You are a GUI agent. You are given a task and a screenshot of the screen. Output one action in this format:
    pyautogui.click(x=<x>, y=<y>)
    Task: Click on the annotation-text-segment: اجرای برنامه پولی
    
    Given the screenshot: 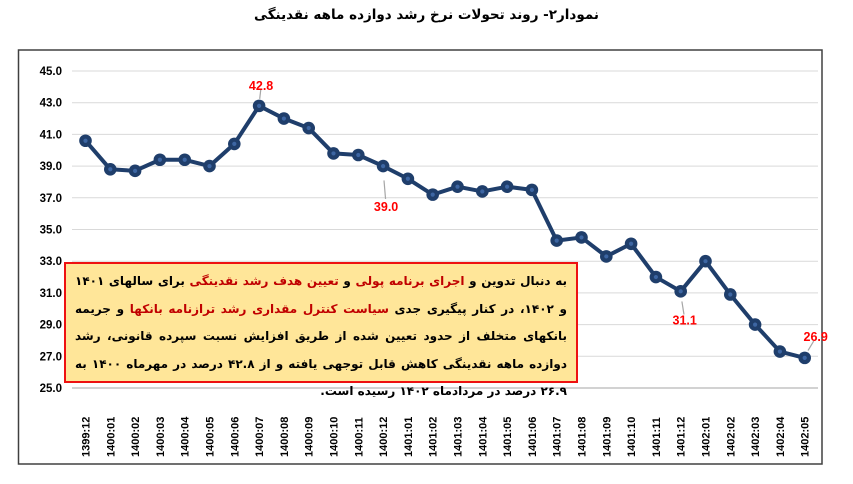 What is the action you would take?
    pyautogui.click(x=410, y=281)
    